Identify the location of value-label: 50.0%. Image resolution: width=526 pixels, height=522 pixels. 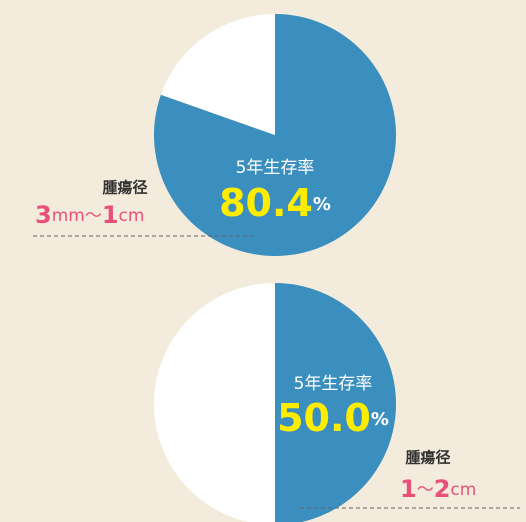
(333, 418).